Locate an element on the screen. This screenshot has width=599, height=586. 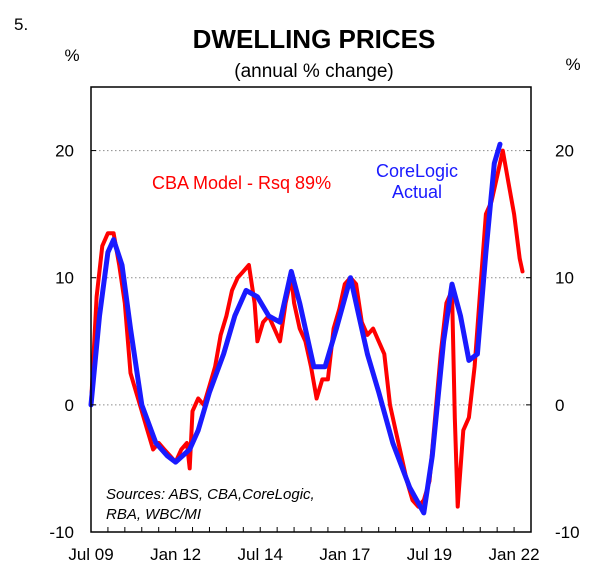
y-axis-label-left: % is located at coordinates (71, 55).